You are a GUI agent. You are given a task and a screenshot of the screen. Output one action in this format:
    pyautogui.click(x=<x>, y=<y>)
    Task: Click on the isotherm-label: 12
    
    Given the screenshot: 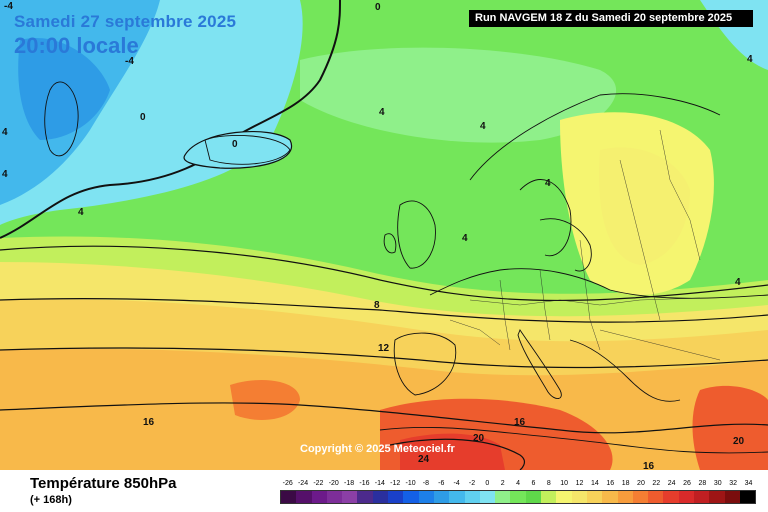 What is the action you would take?
    pyautogui.click(x=384, y=348)
    